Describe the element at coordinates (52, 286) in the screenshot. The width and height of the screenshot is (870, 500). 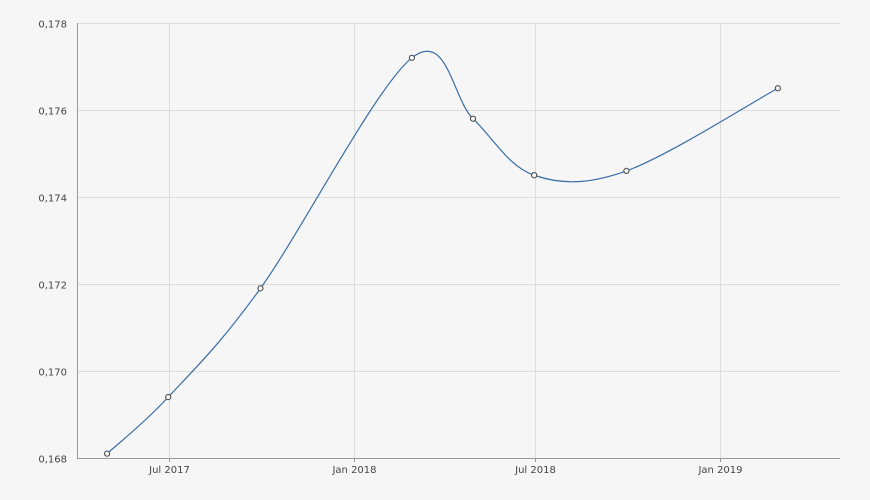
I see `y-tick-label: 0,172` at that location.